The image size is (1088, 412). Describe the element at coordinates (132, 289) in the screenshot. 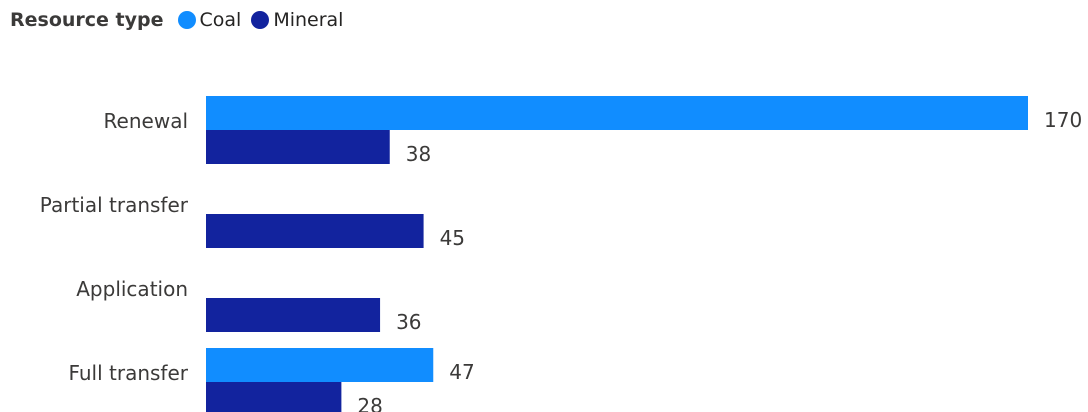

I see `category-label-application: Application` at that location.